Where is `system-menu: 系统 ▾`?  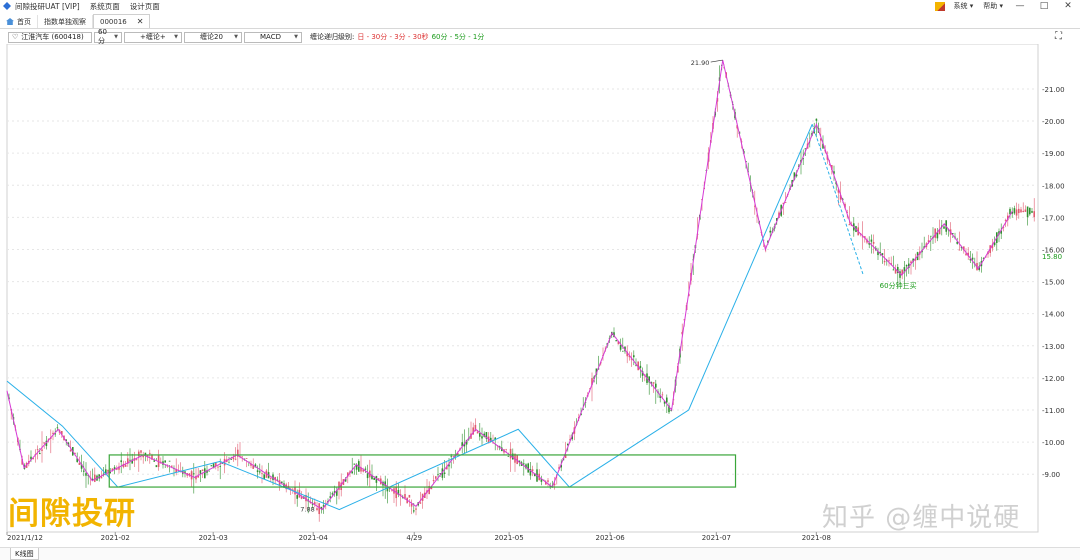
system-menu: 系统 ▾ is located at coordinates (963, 6).